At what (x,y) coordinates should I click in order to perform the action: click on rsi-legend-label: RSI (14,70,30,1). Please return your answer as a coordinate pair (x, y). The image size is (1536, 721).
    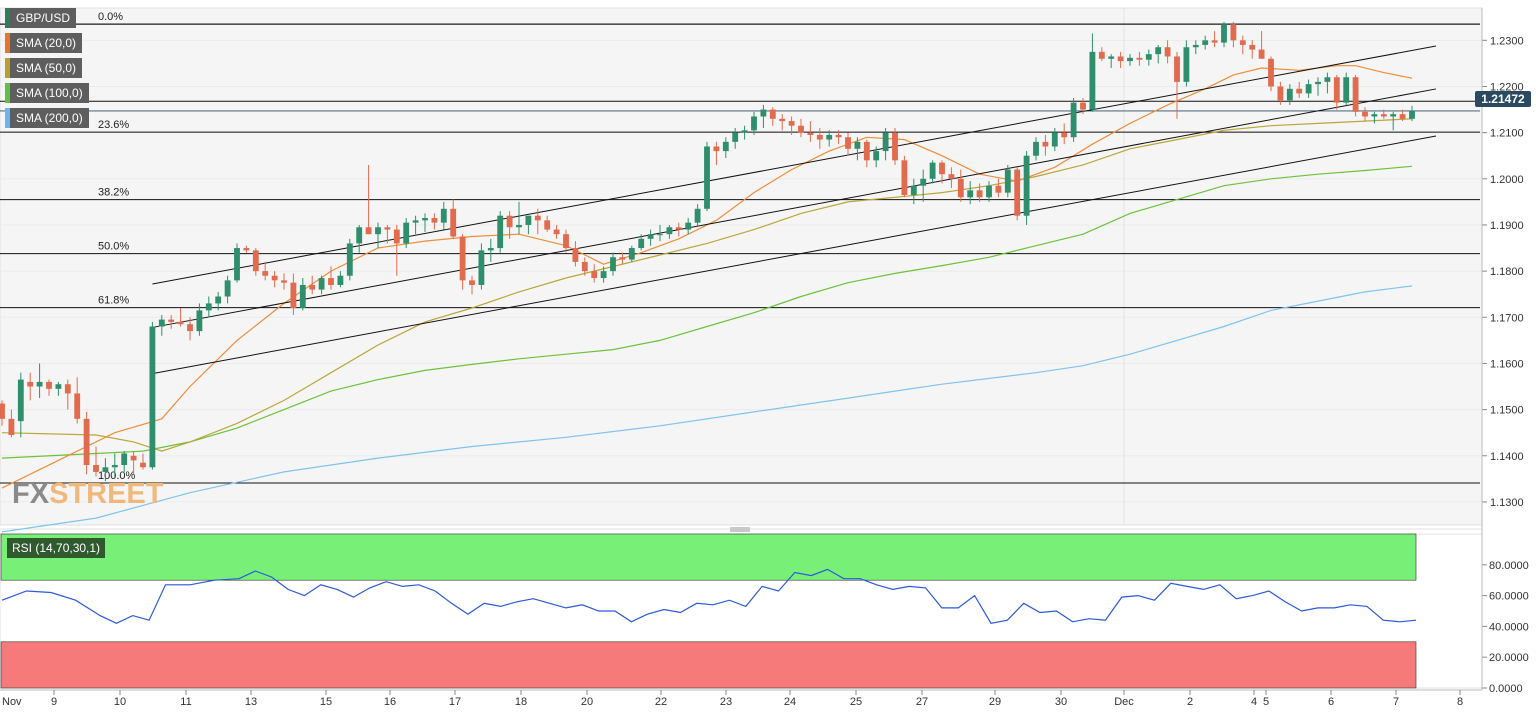
    Looking at the image, I should click on (56, 548).